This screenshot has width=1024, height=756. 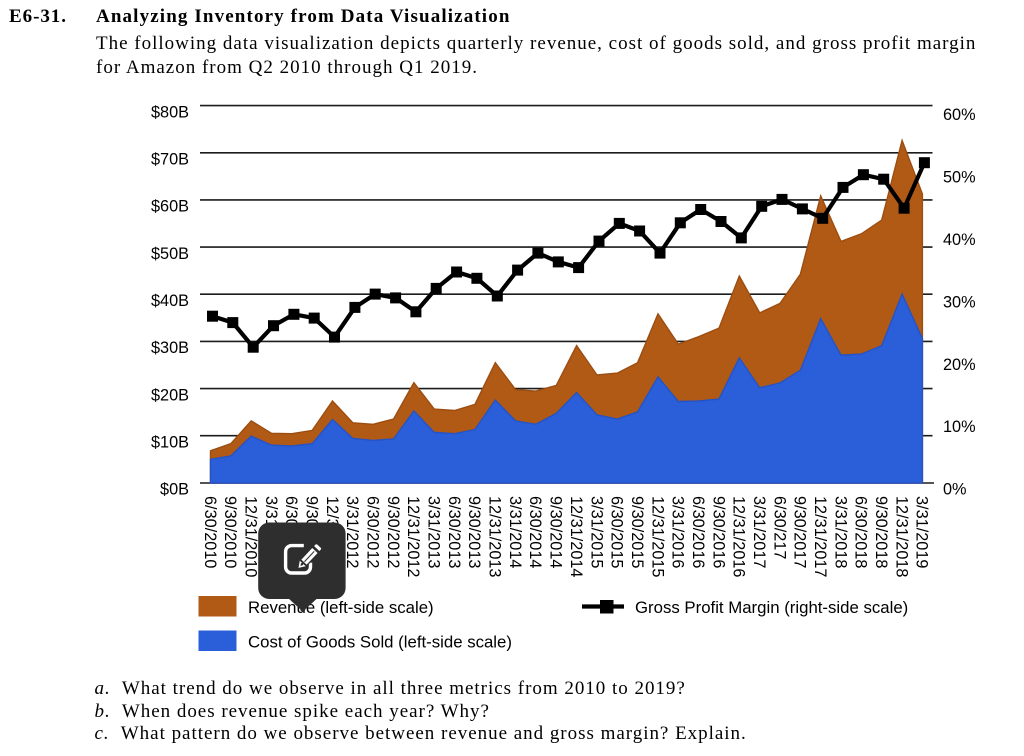 I want to click on svg-text: 6/30/217, so click(x=779, y=527).